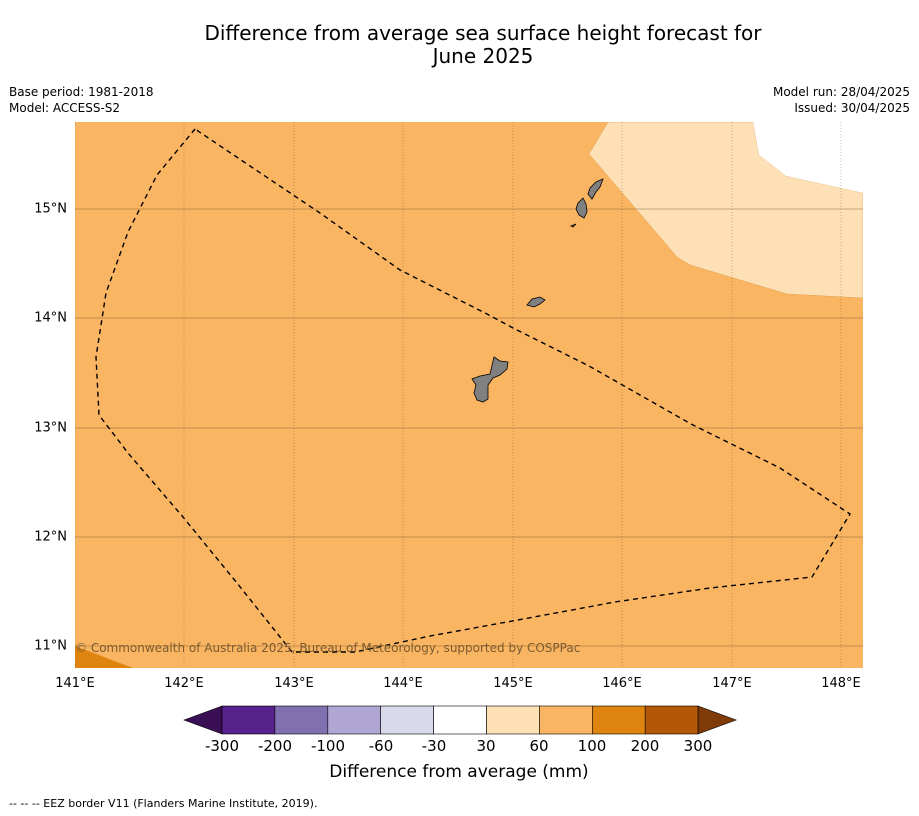  What do you see at coordinates (184, 683) in the screenshot?
I see `lon-label: 142°E` at bounding box center [184, 683].